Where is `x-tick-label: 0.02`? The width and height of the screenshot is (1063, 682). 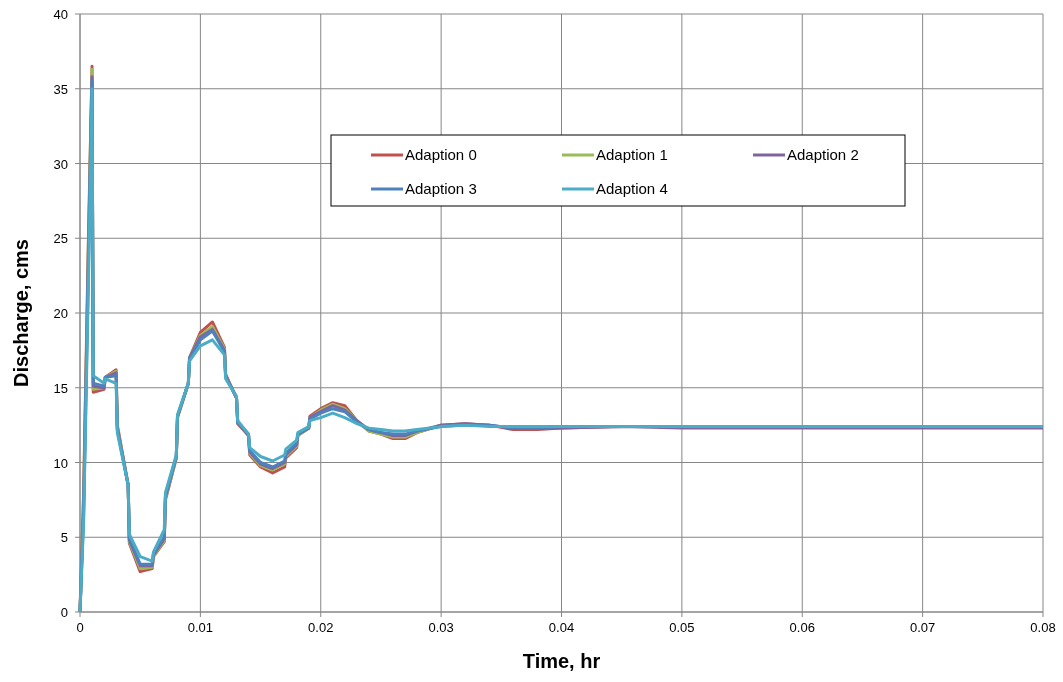
x-tick-label: 0.02 is located at coordinates (321, 627).